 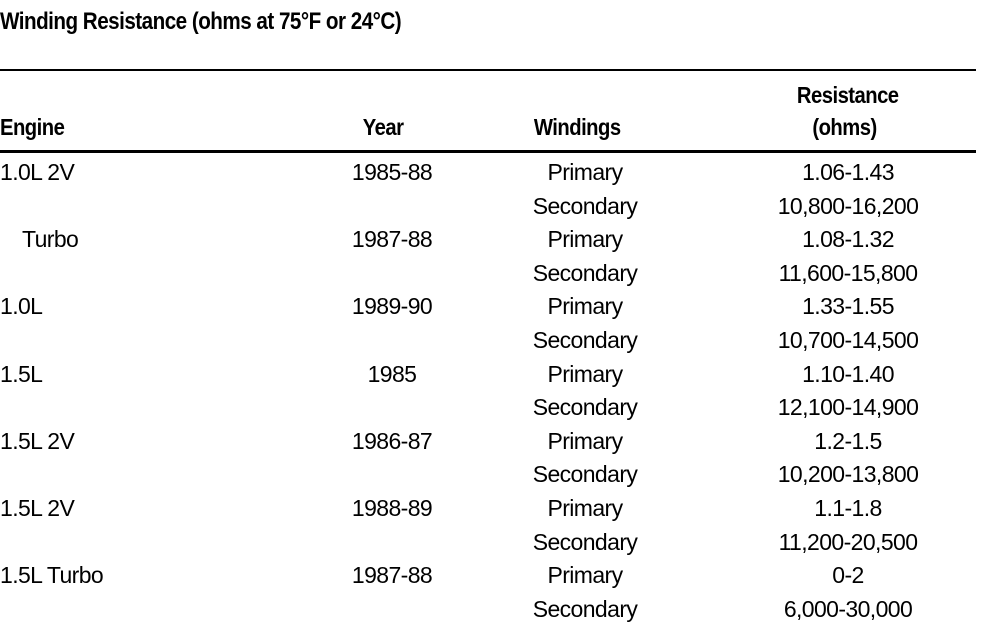 What do you see at coordinates (392, 306) in the screenshot?
I see `cell-year: 1989-90` at bounding box center [392, 306].